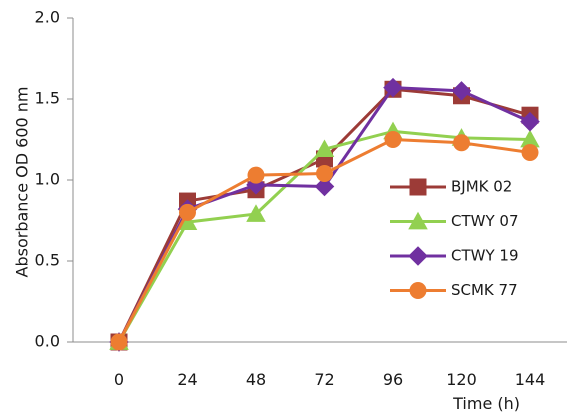 The width and height of the screenshot is (567, 416). What do you see at coordinates (22, 182) in the screenshot?
I see `y-axis-title: Absorbance OD 600 nm` at bounding box center [22, 182].